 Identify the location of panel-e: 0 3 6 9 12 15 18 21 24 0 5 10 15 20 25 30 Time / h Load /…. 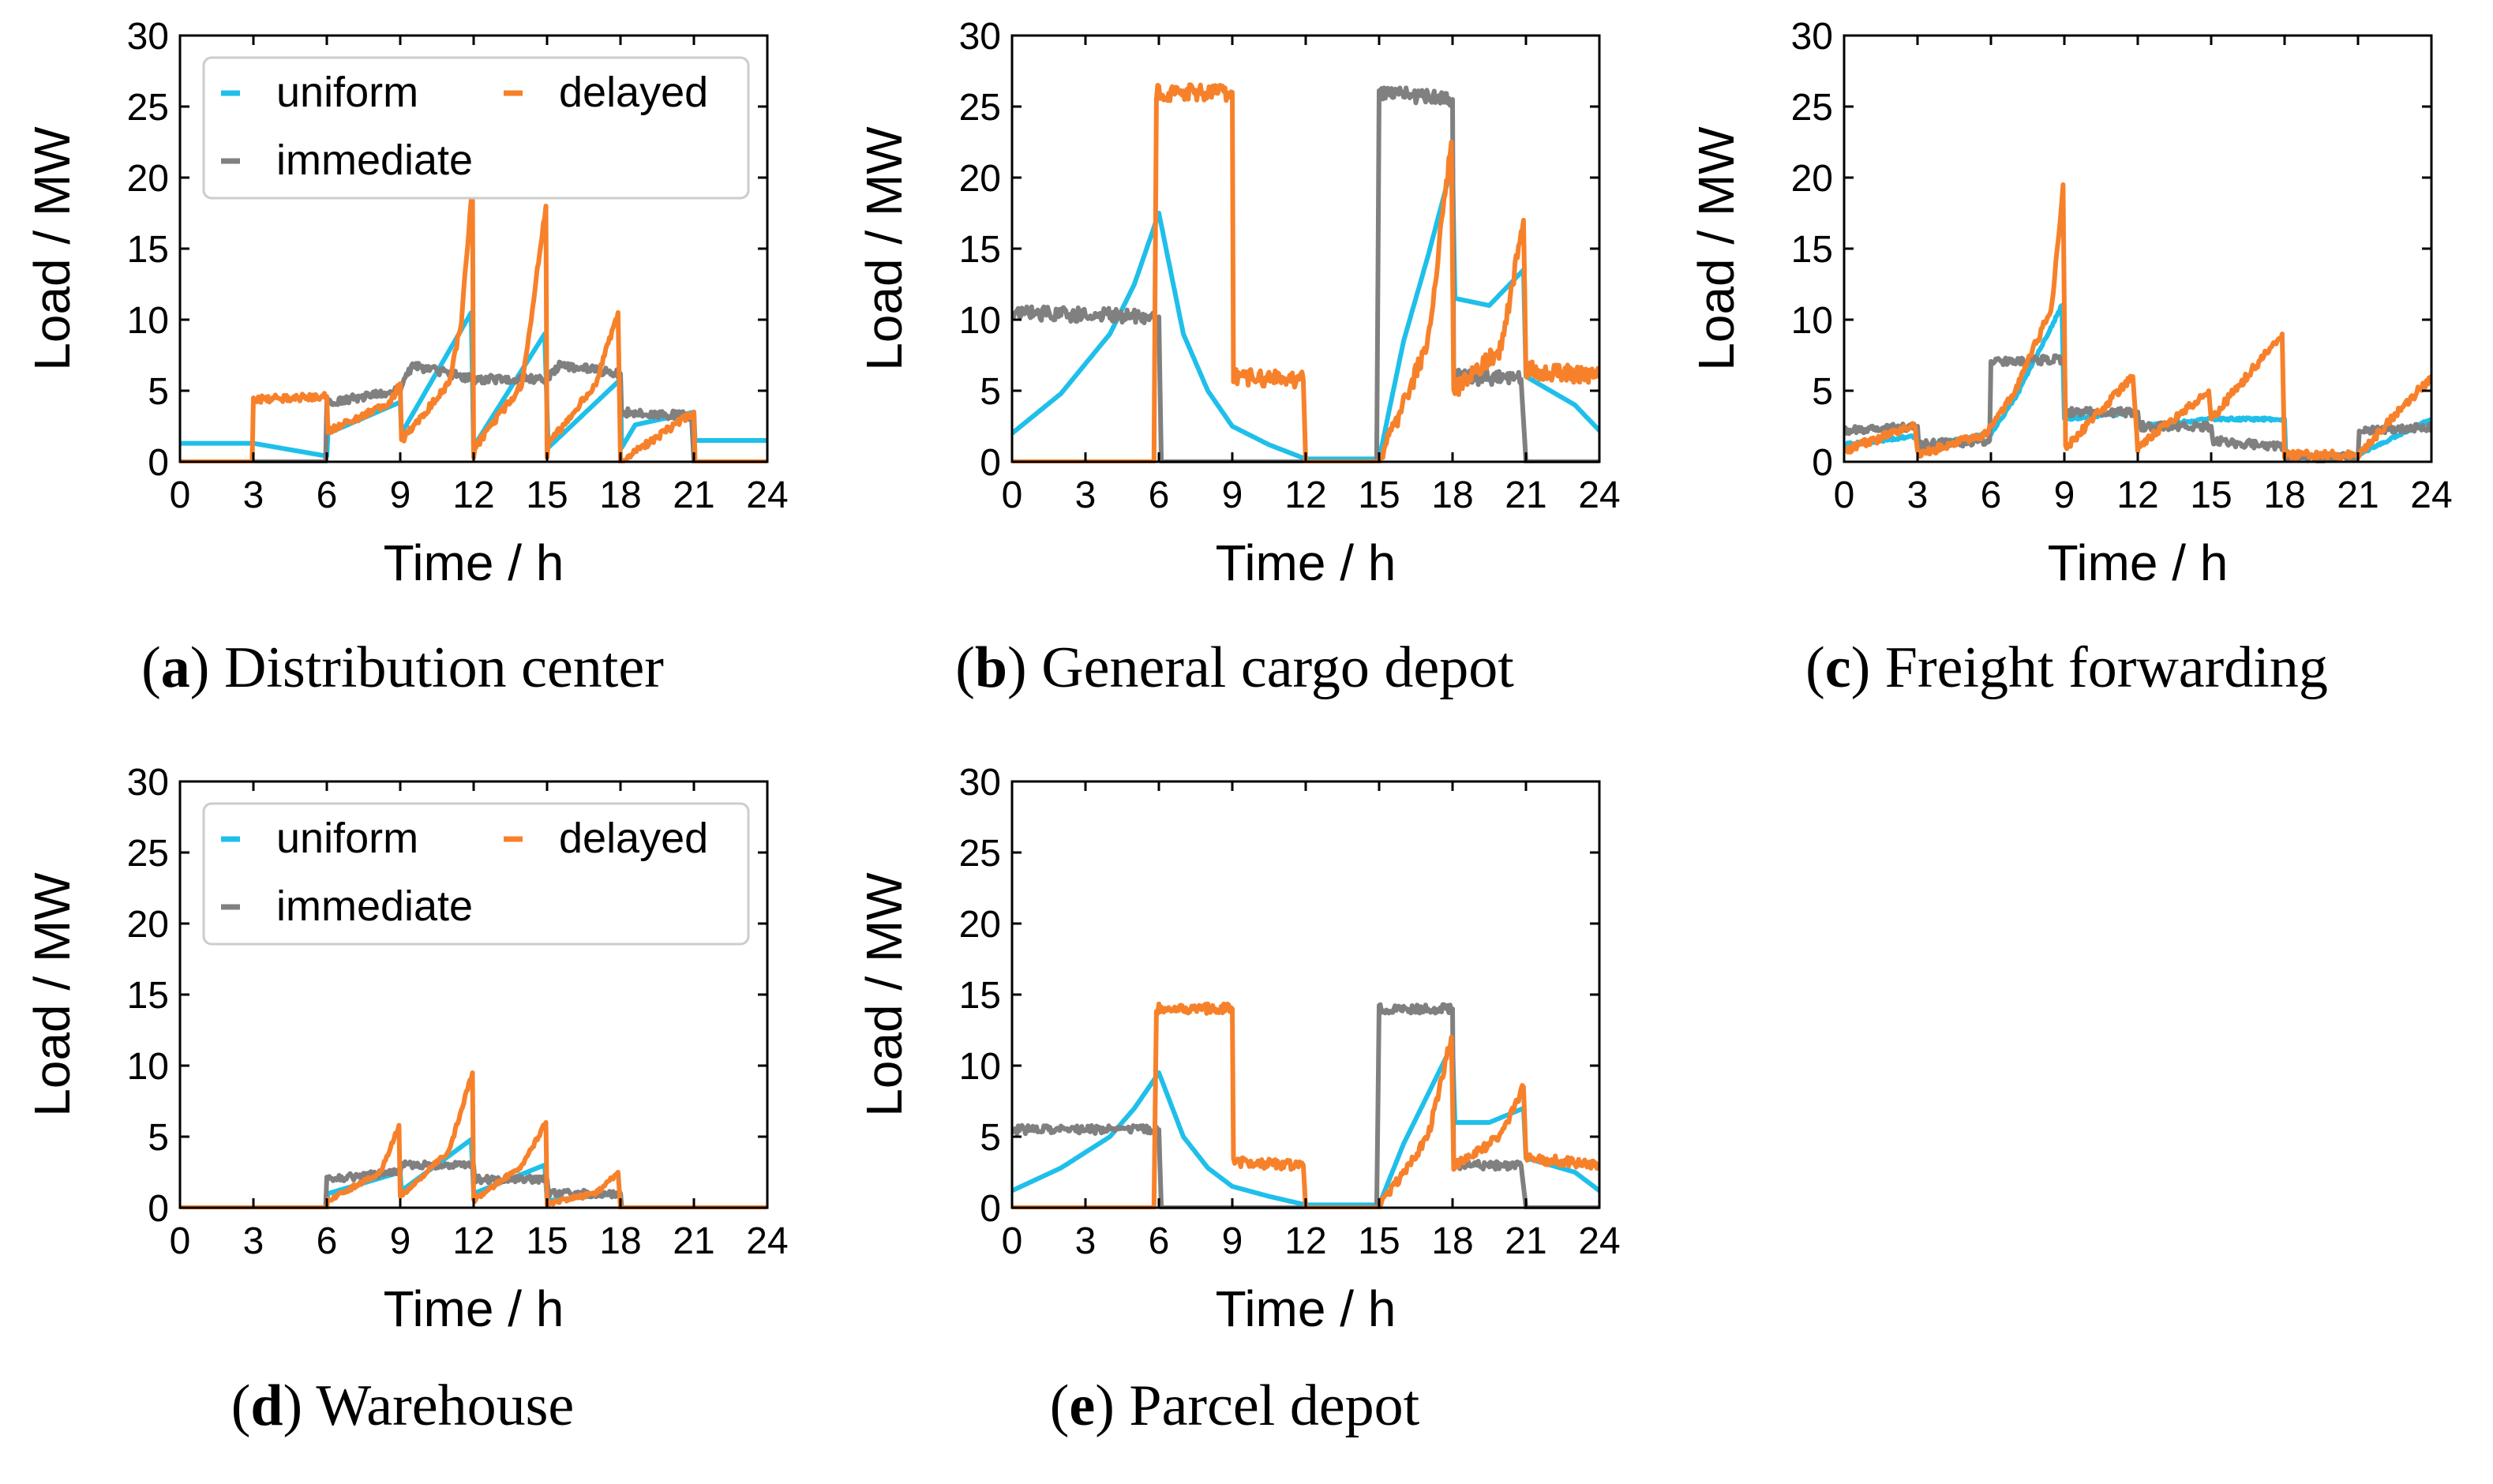
(1238, 1100).